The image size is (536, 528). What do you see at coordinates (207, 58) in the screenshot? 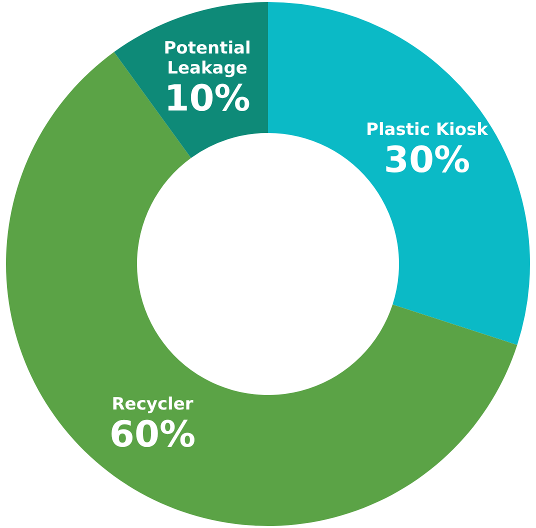
I see `slice-label: Potential Leakage` at bounding box center [207, 58].